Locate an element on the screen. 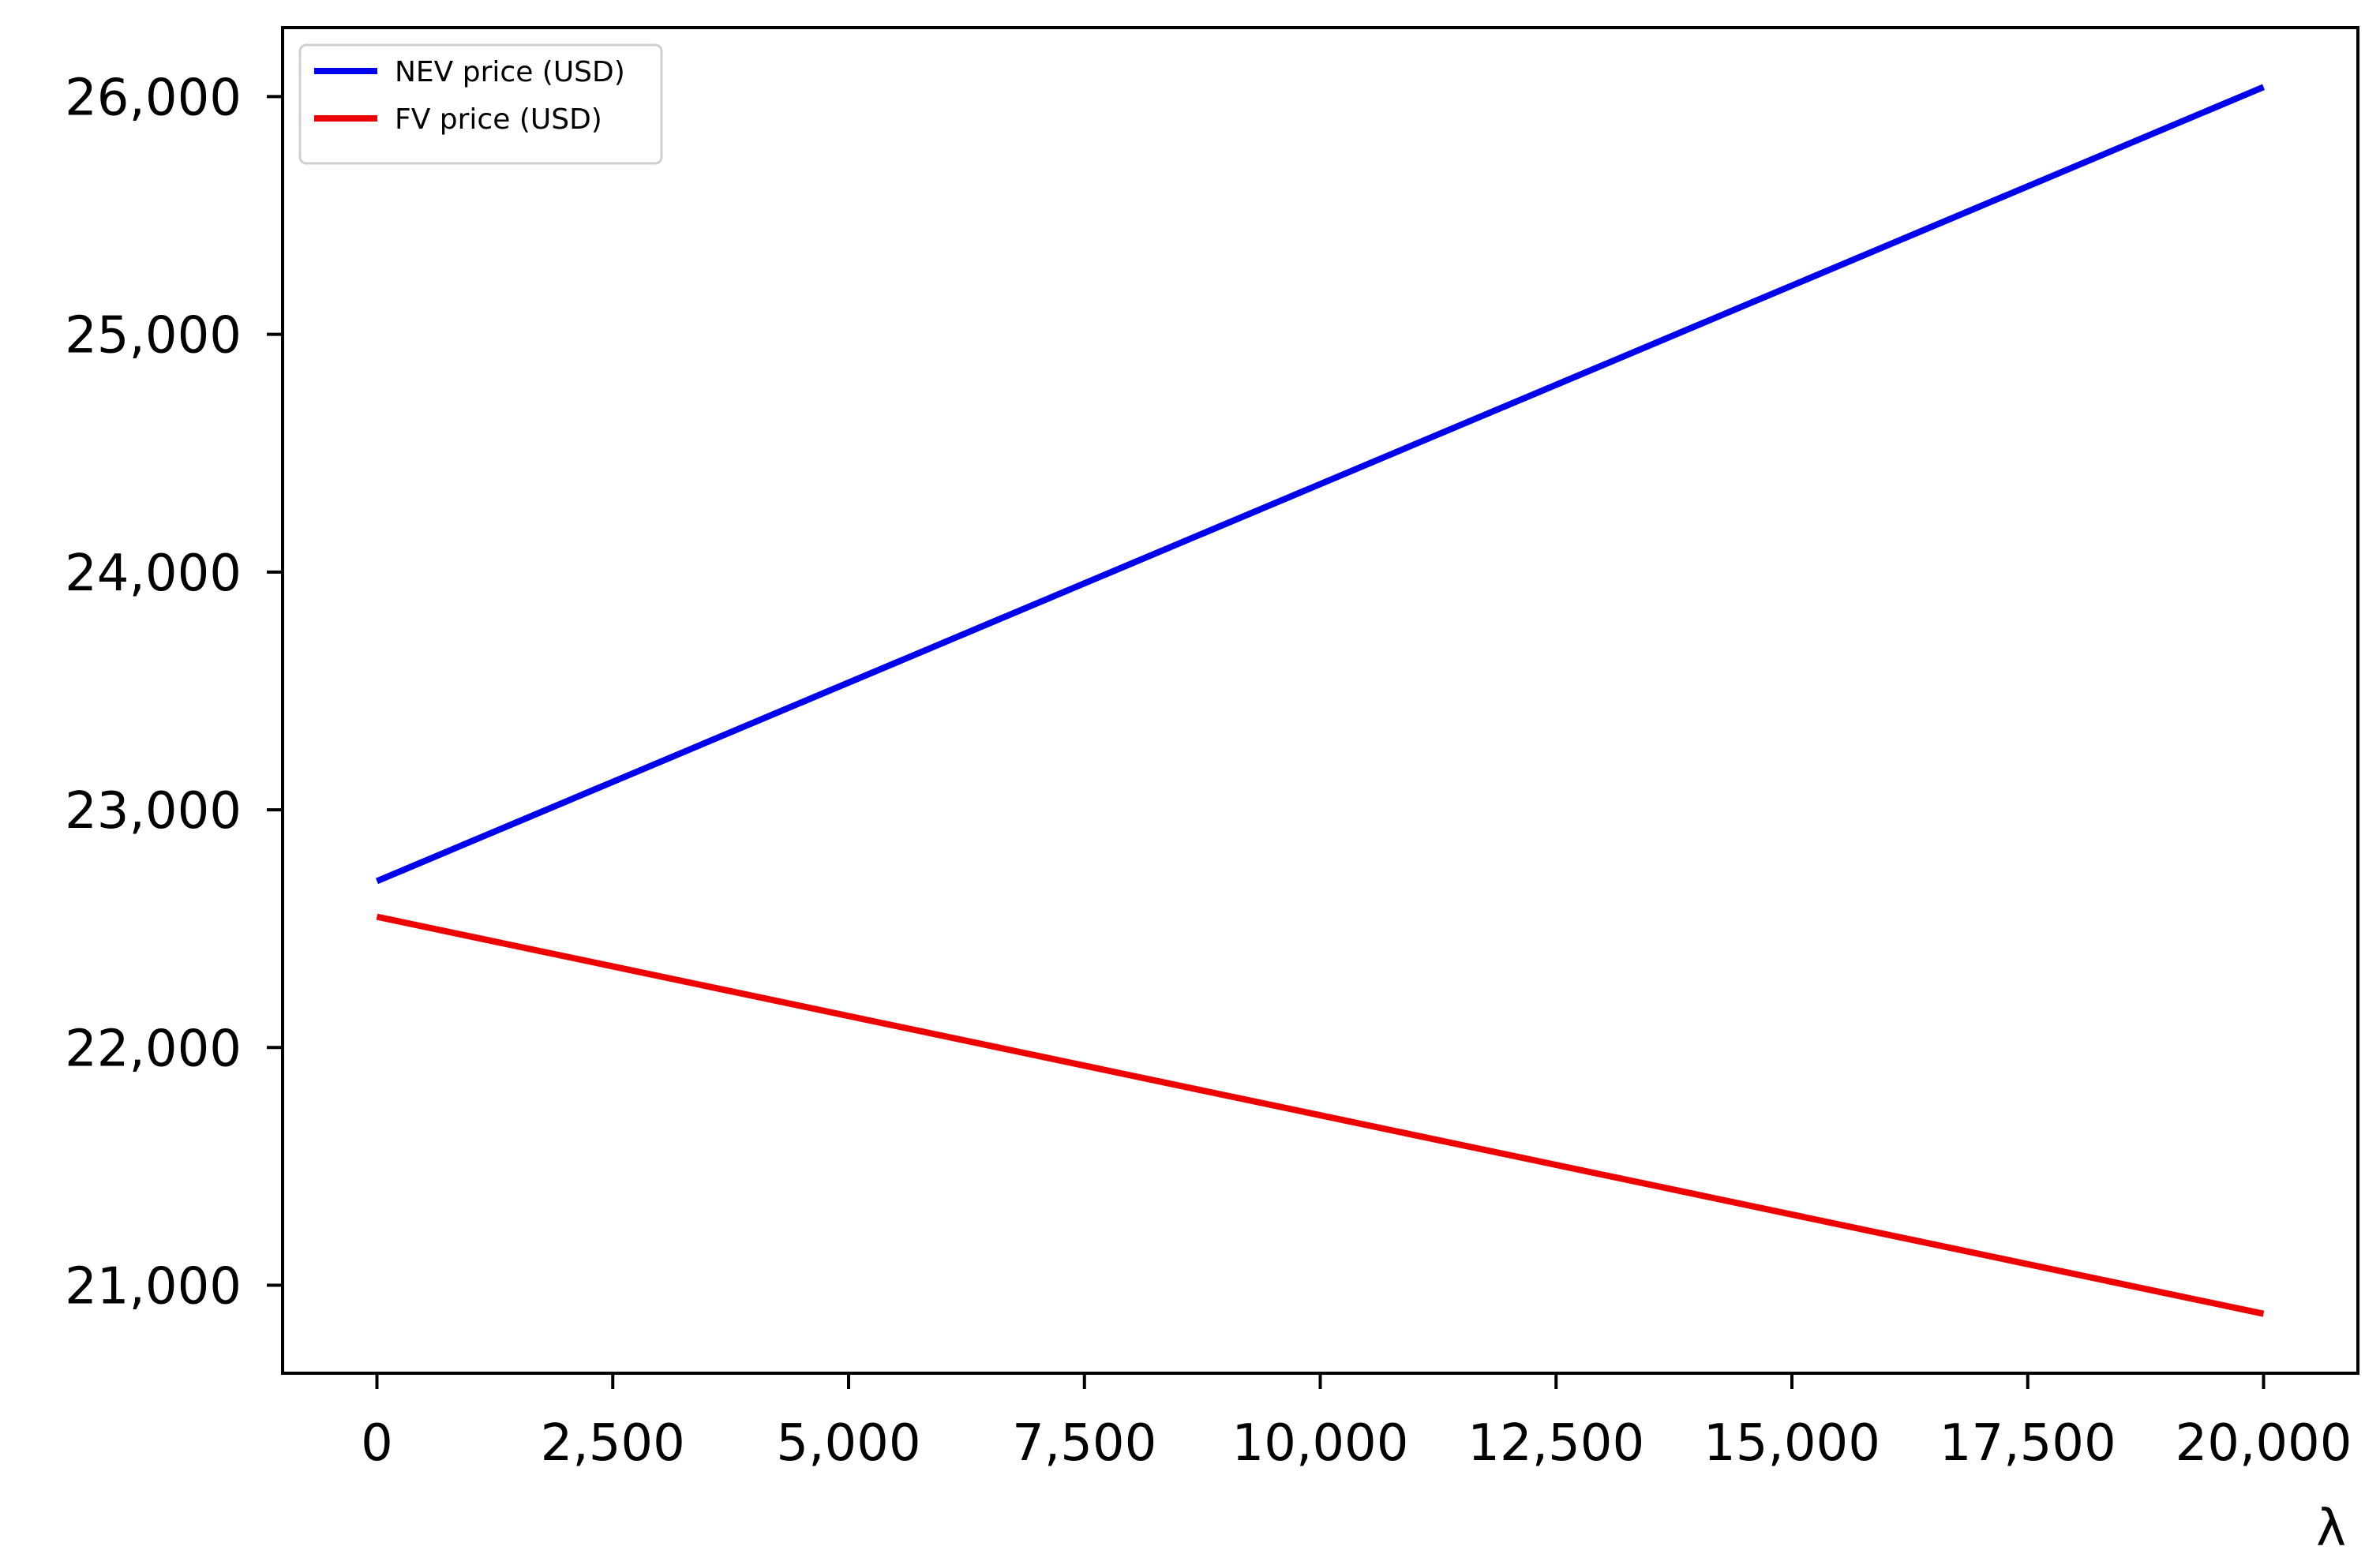  y-tick-label: 25,000 is located at coordinates (153, 336).